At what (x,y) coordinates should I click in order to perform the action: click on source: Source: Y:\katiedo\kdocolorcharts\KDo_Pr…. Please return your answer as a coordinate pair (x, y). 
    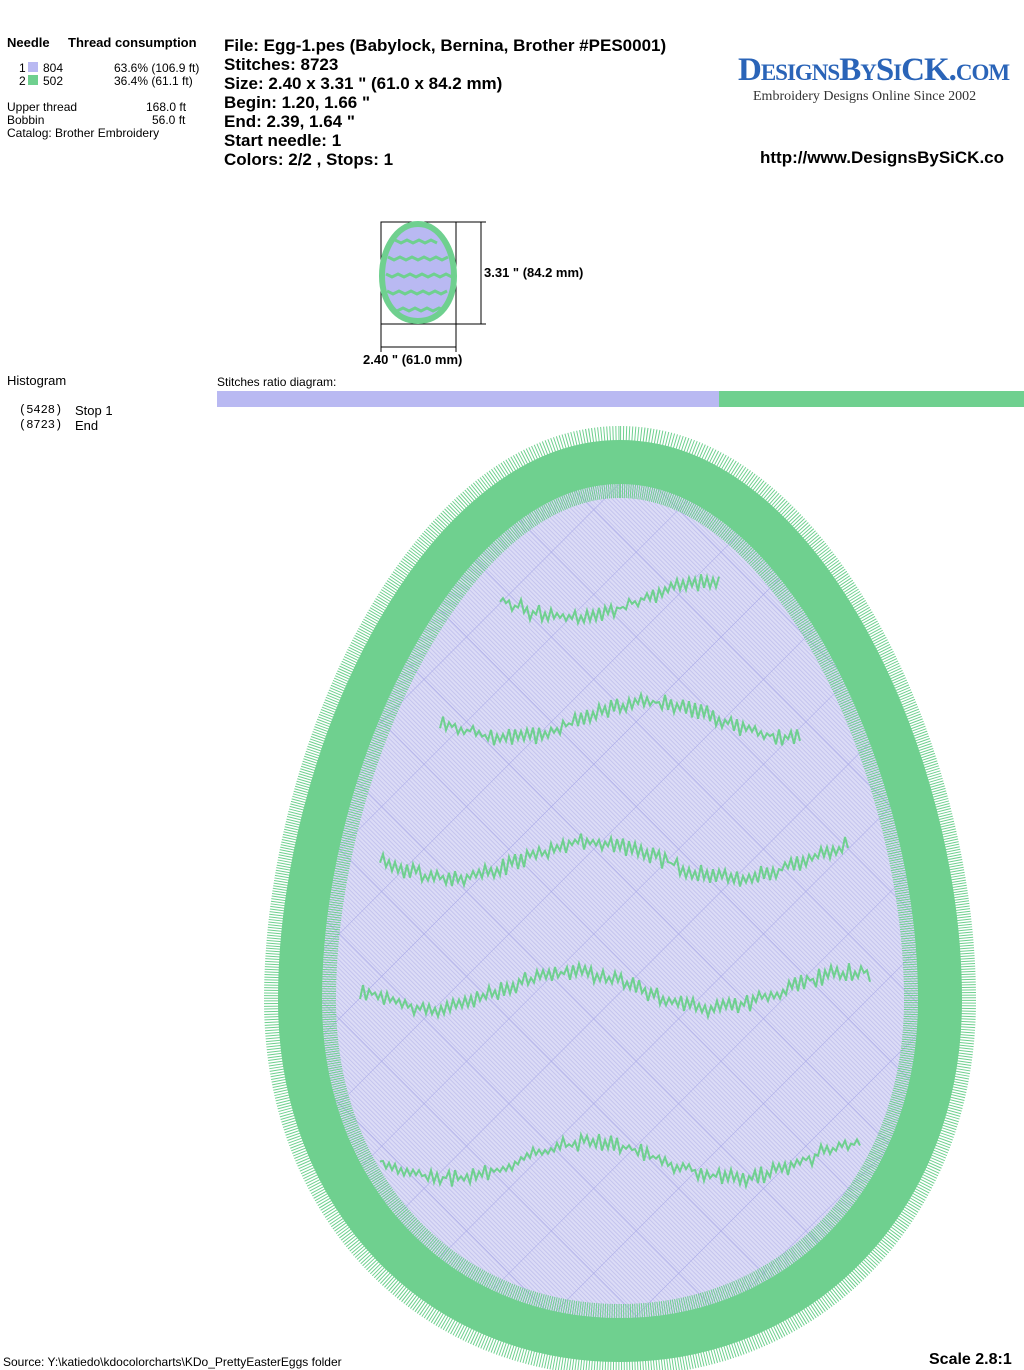
    Looking at the image, I should click on (172, 1362).